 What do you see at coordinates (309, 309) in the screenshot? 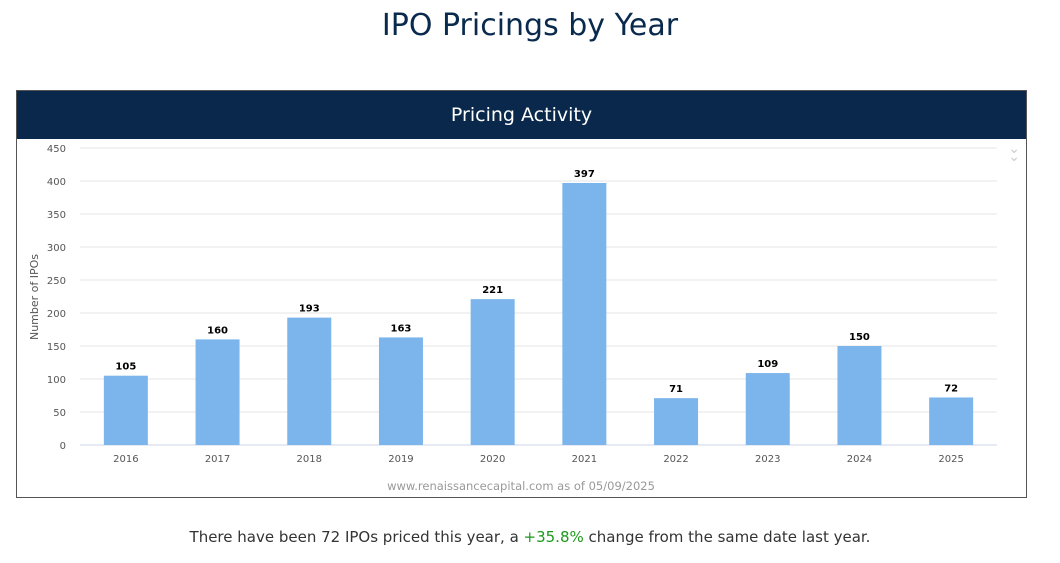
I see `data-label: 193` at bounding box center [309, 309].